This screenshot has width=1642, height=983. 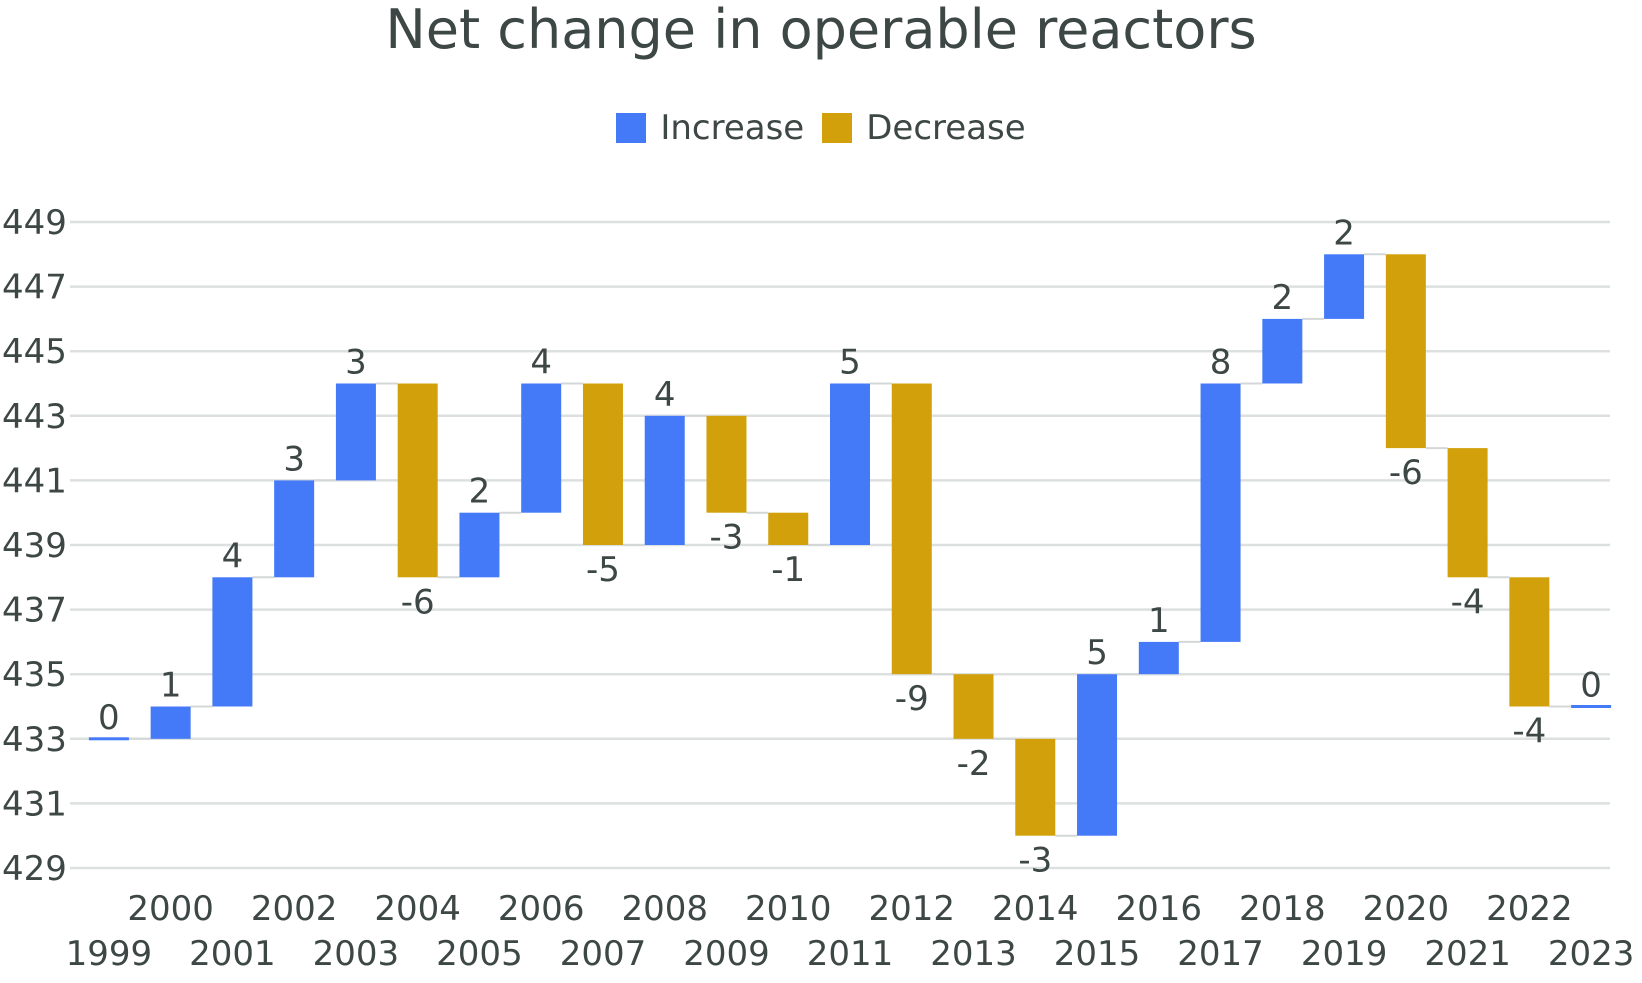 What do you see at coordinates (1035, 909) in the screenshot?
I see `x-tick-label: 2014` at bounding box center [1035, 909].